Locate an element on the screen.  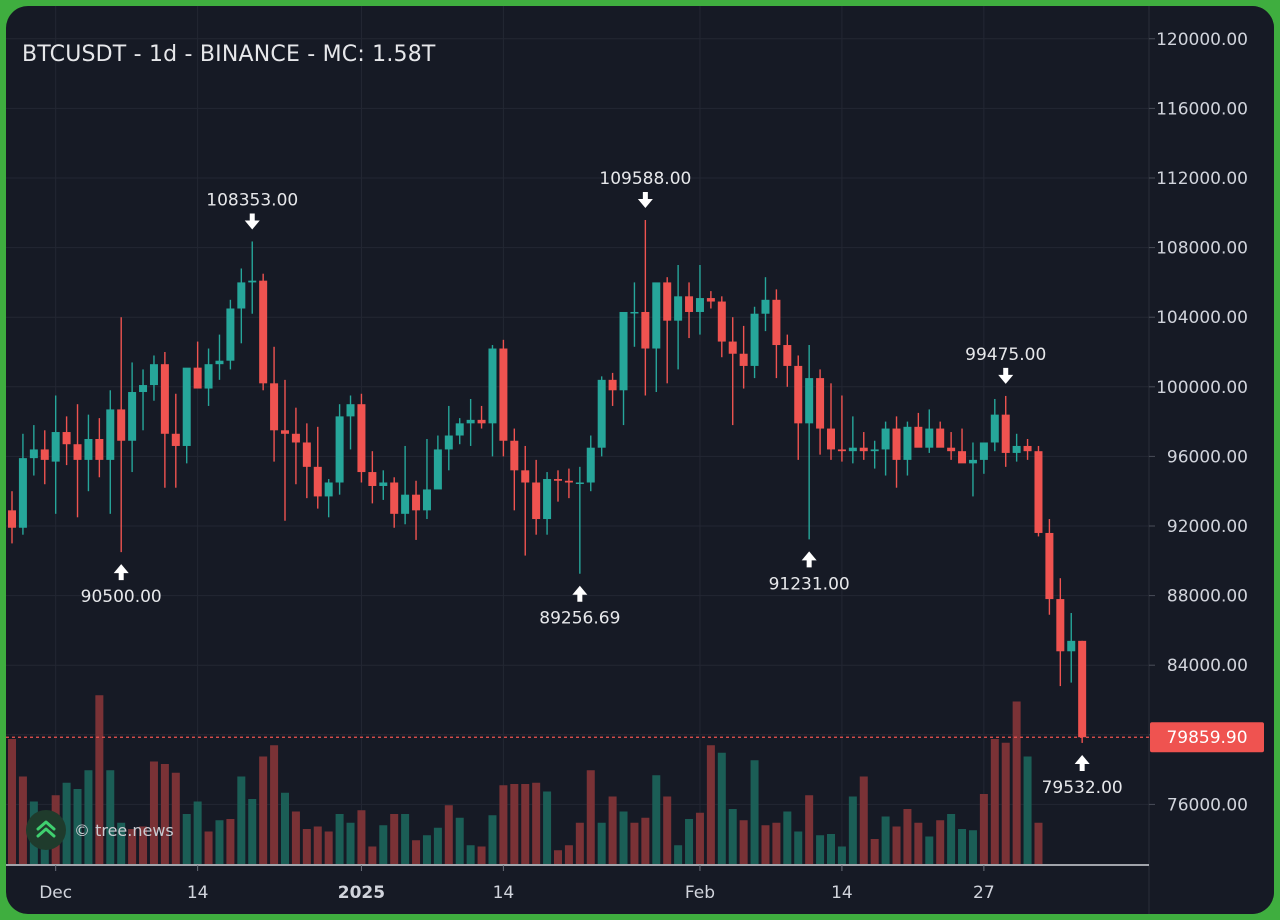
last-price-label: 79859.90 is located at coordinates (1206, 738).